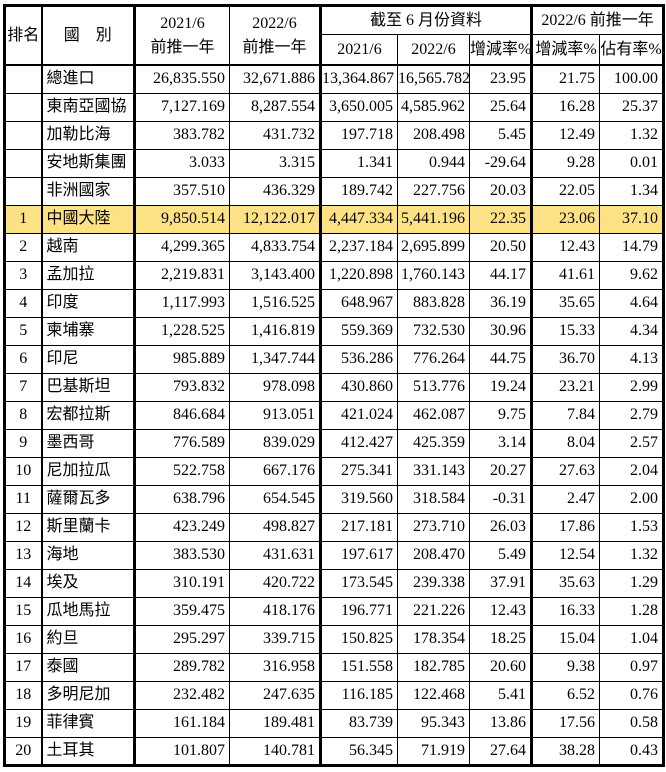 The width and height of the screenshot is (666, 772). Describe the element at coordinates (565, 79) in the screenshot. I see `value-cell: 21.75` at that location.